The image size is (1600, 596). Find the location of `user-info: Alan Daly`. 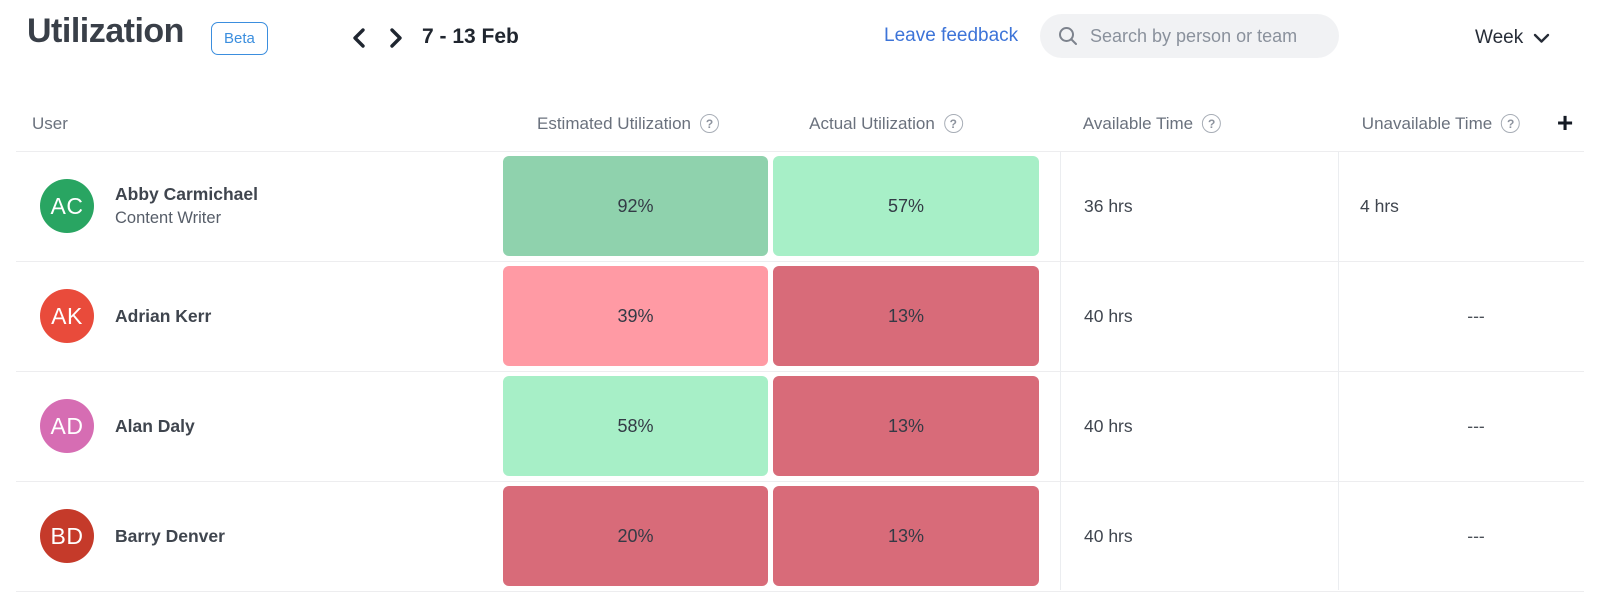

user-info: Alan Daly is located at coordinates (155, 426).